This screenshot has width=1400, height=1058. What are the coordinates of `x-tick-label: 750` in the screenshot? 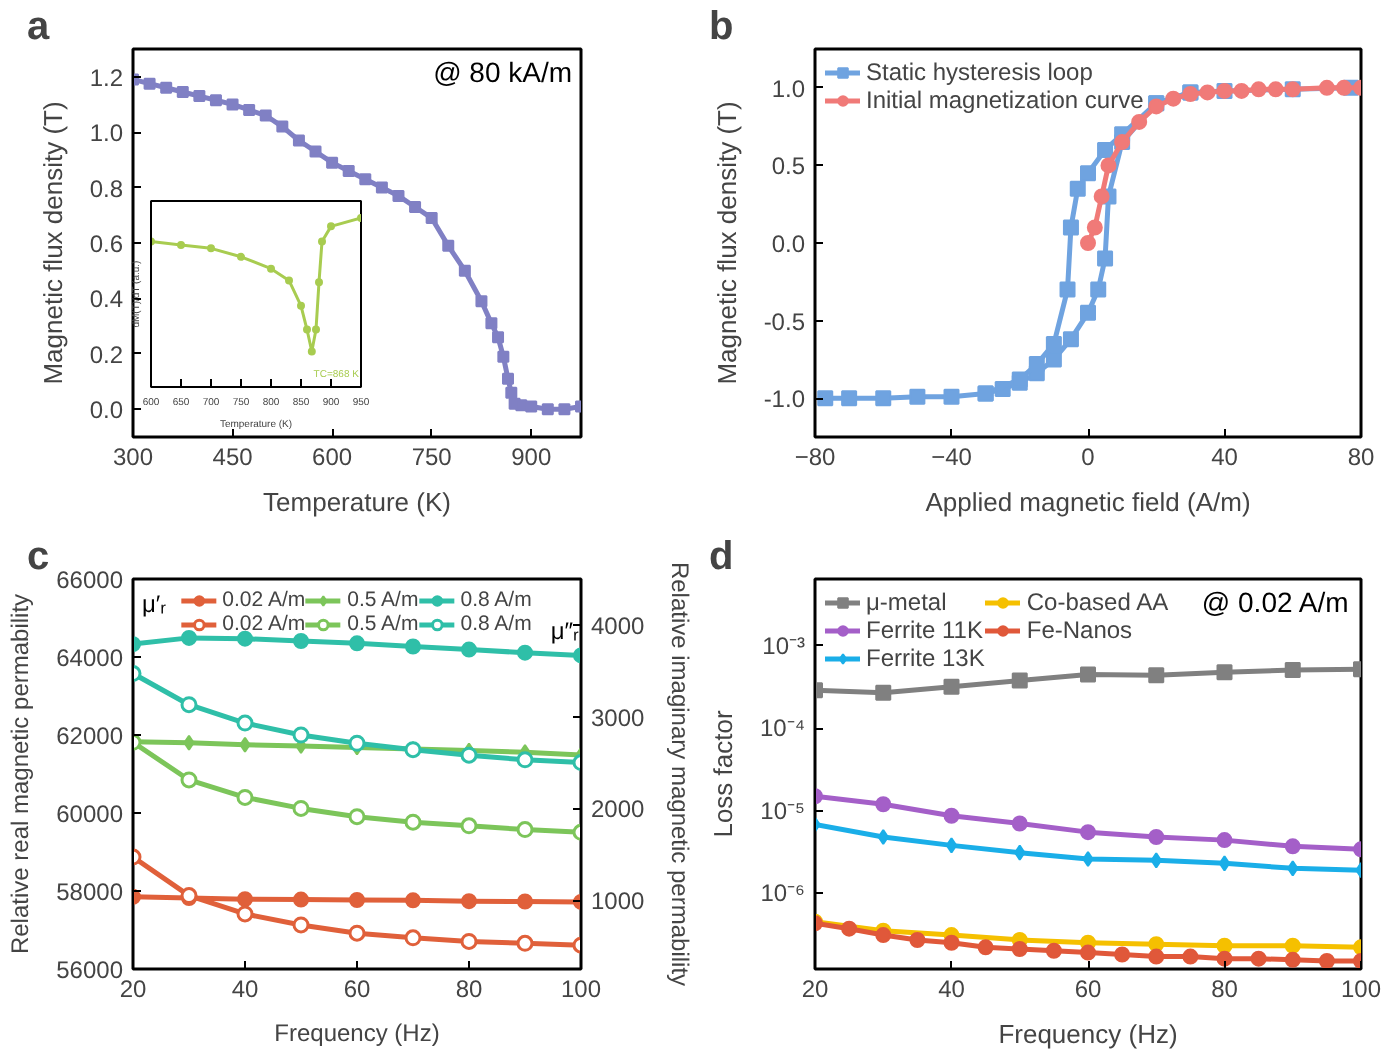 It's located at (432, 457).